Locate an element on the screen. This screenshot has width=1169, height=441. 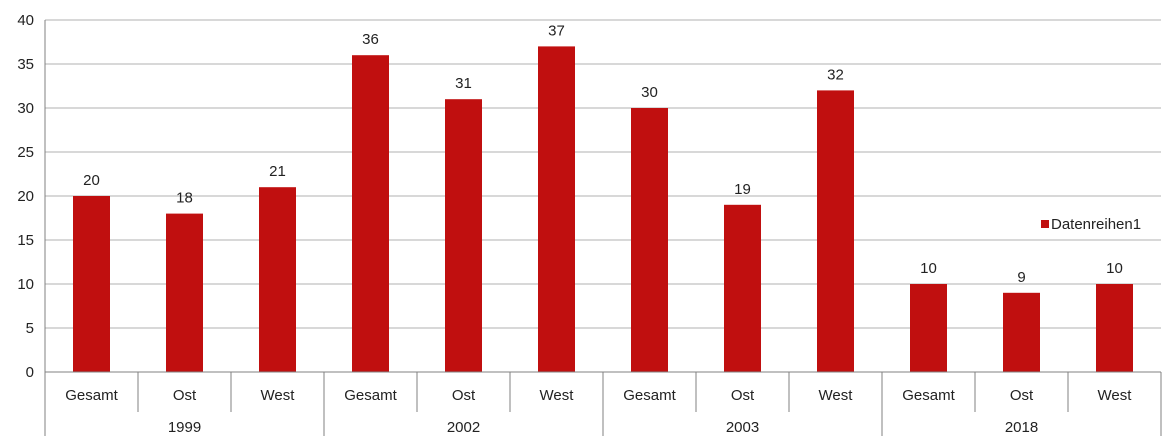
data-label: 21 is located at coordinates (277, 171).